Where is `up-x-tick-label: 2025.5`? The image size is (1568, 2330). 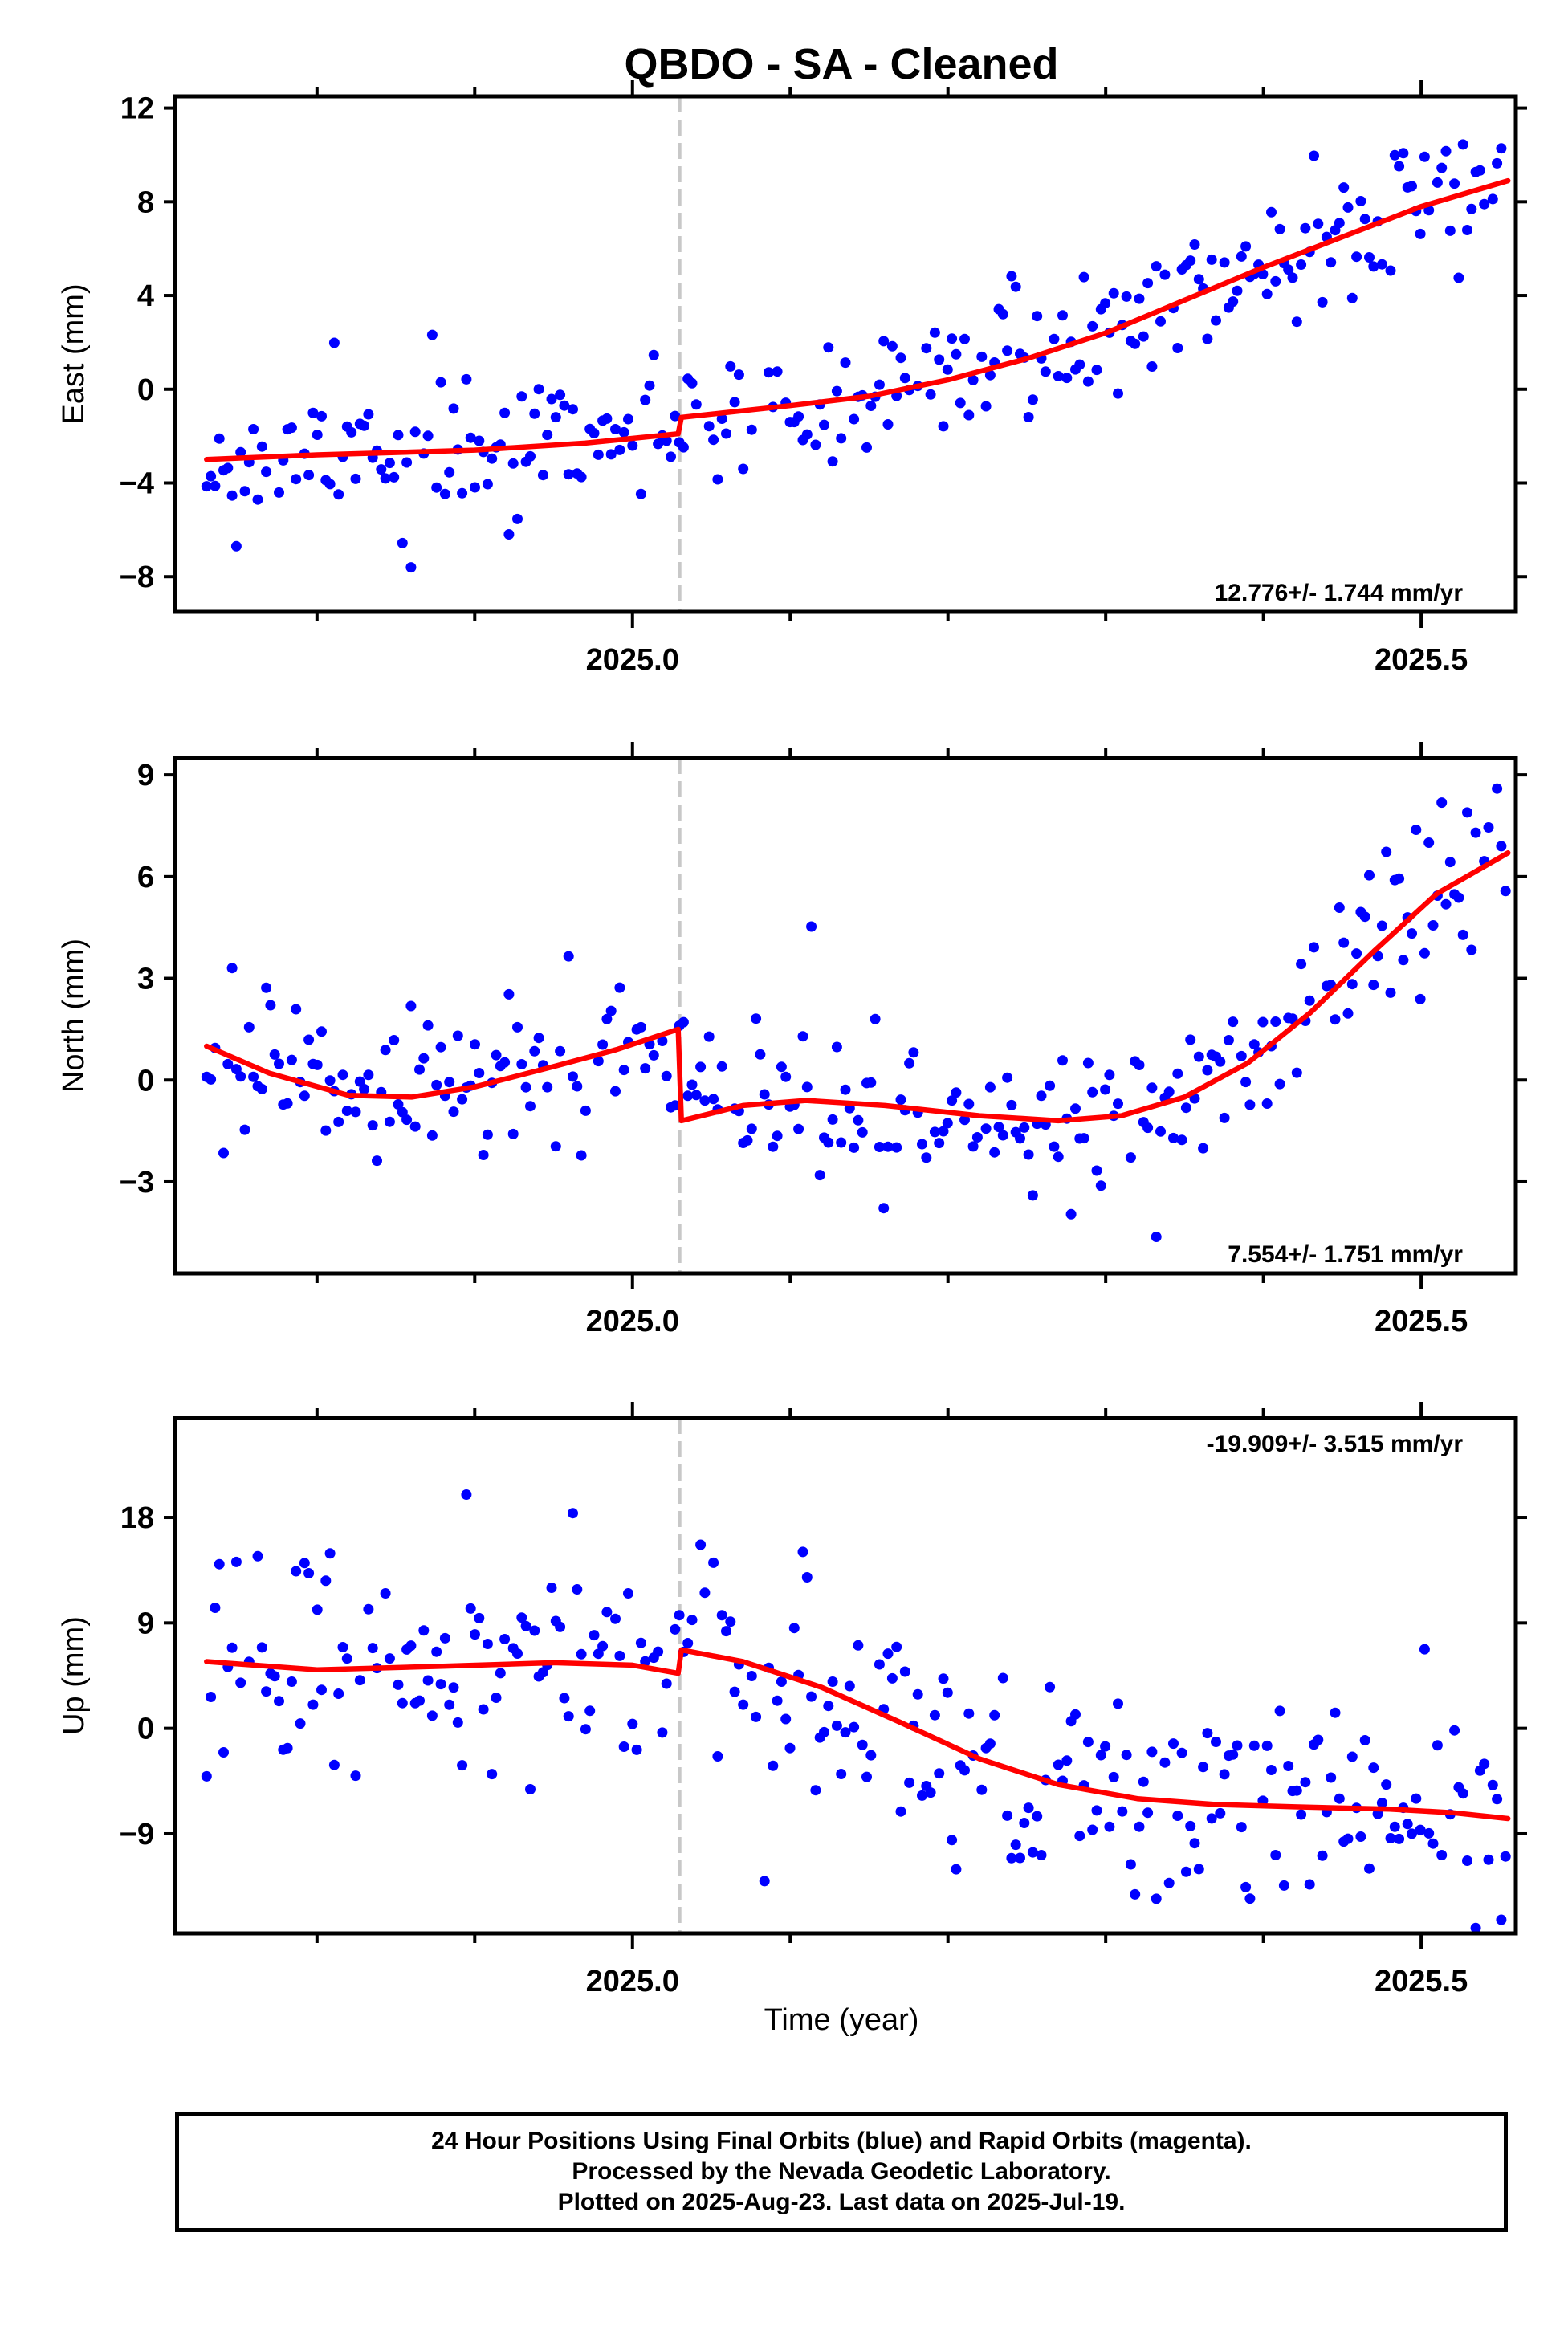 up-x-tick-label: 2025.5 is located at coordinates (1421, 1981).